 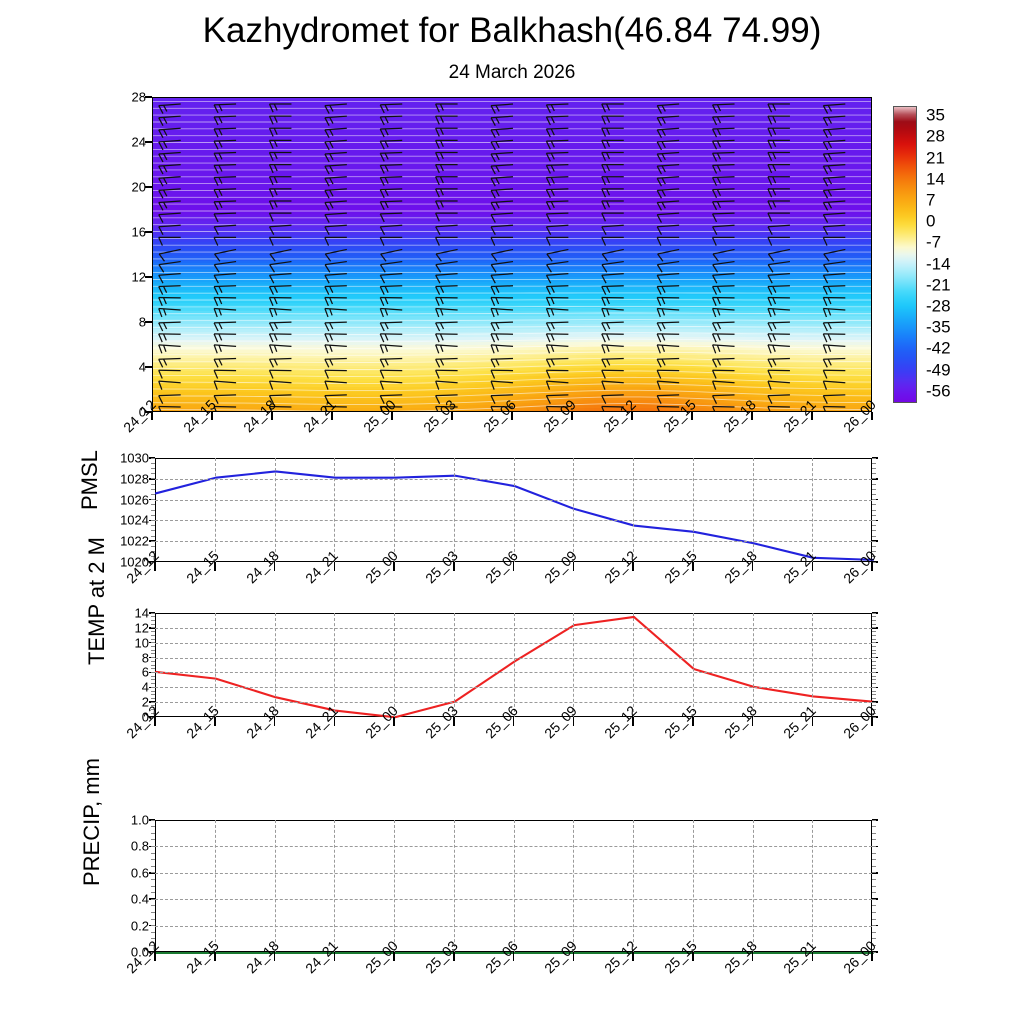 What do you see at coordinates (145, 672) in the screenshot?
I see `y-tick-label: 6` at bounding box center [145, 672].